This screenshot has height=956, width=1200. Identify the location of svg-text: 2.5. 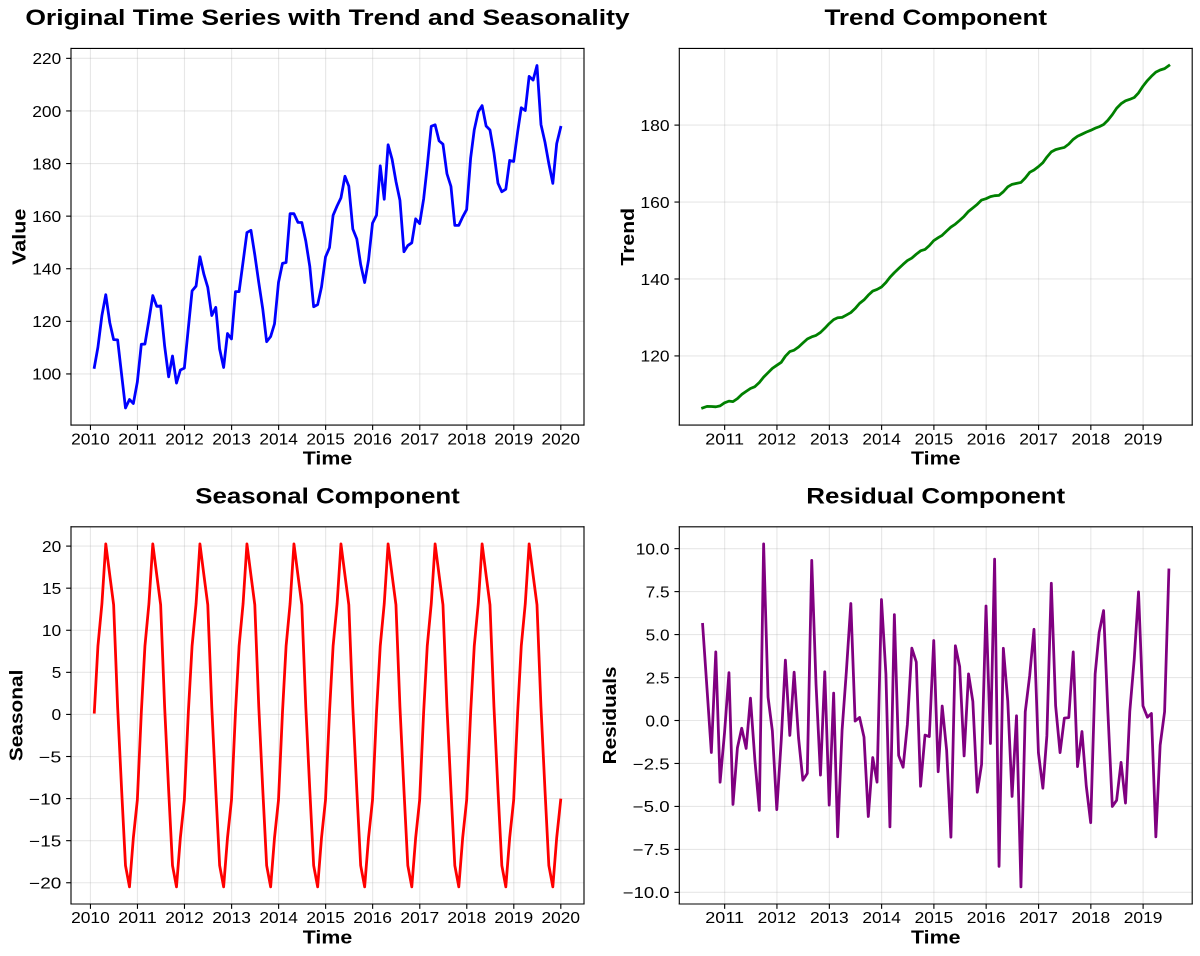
(658, 678).